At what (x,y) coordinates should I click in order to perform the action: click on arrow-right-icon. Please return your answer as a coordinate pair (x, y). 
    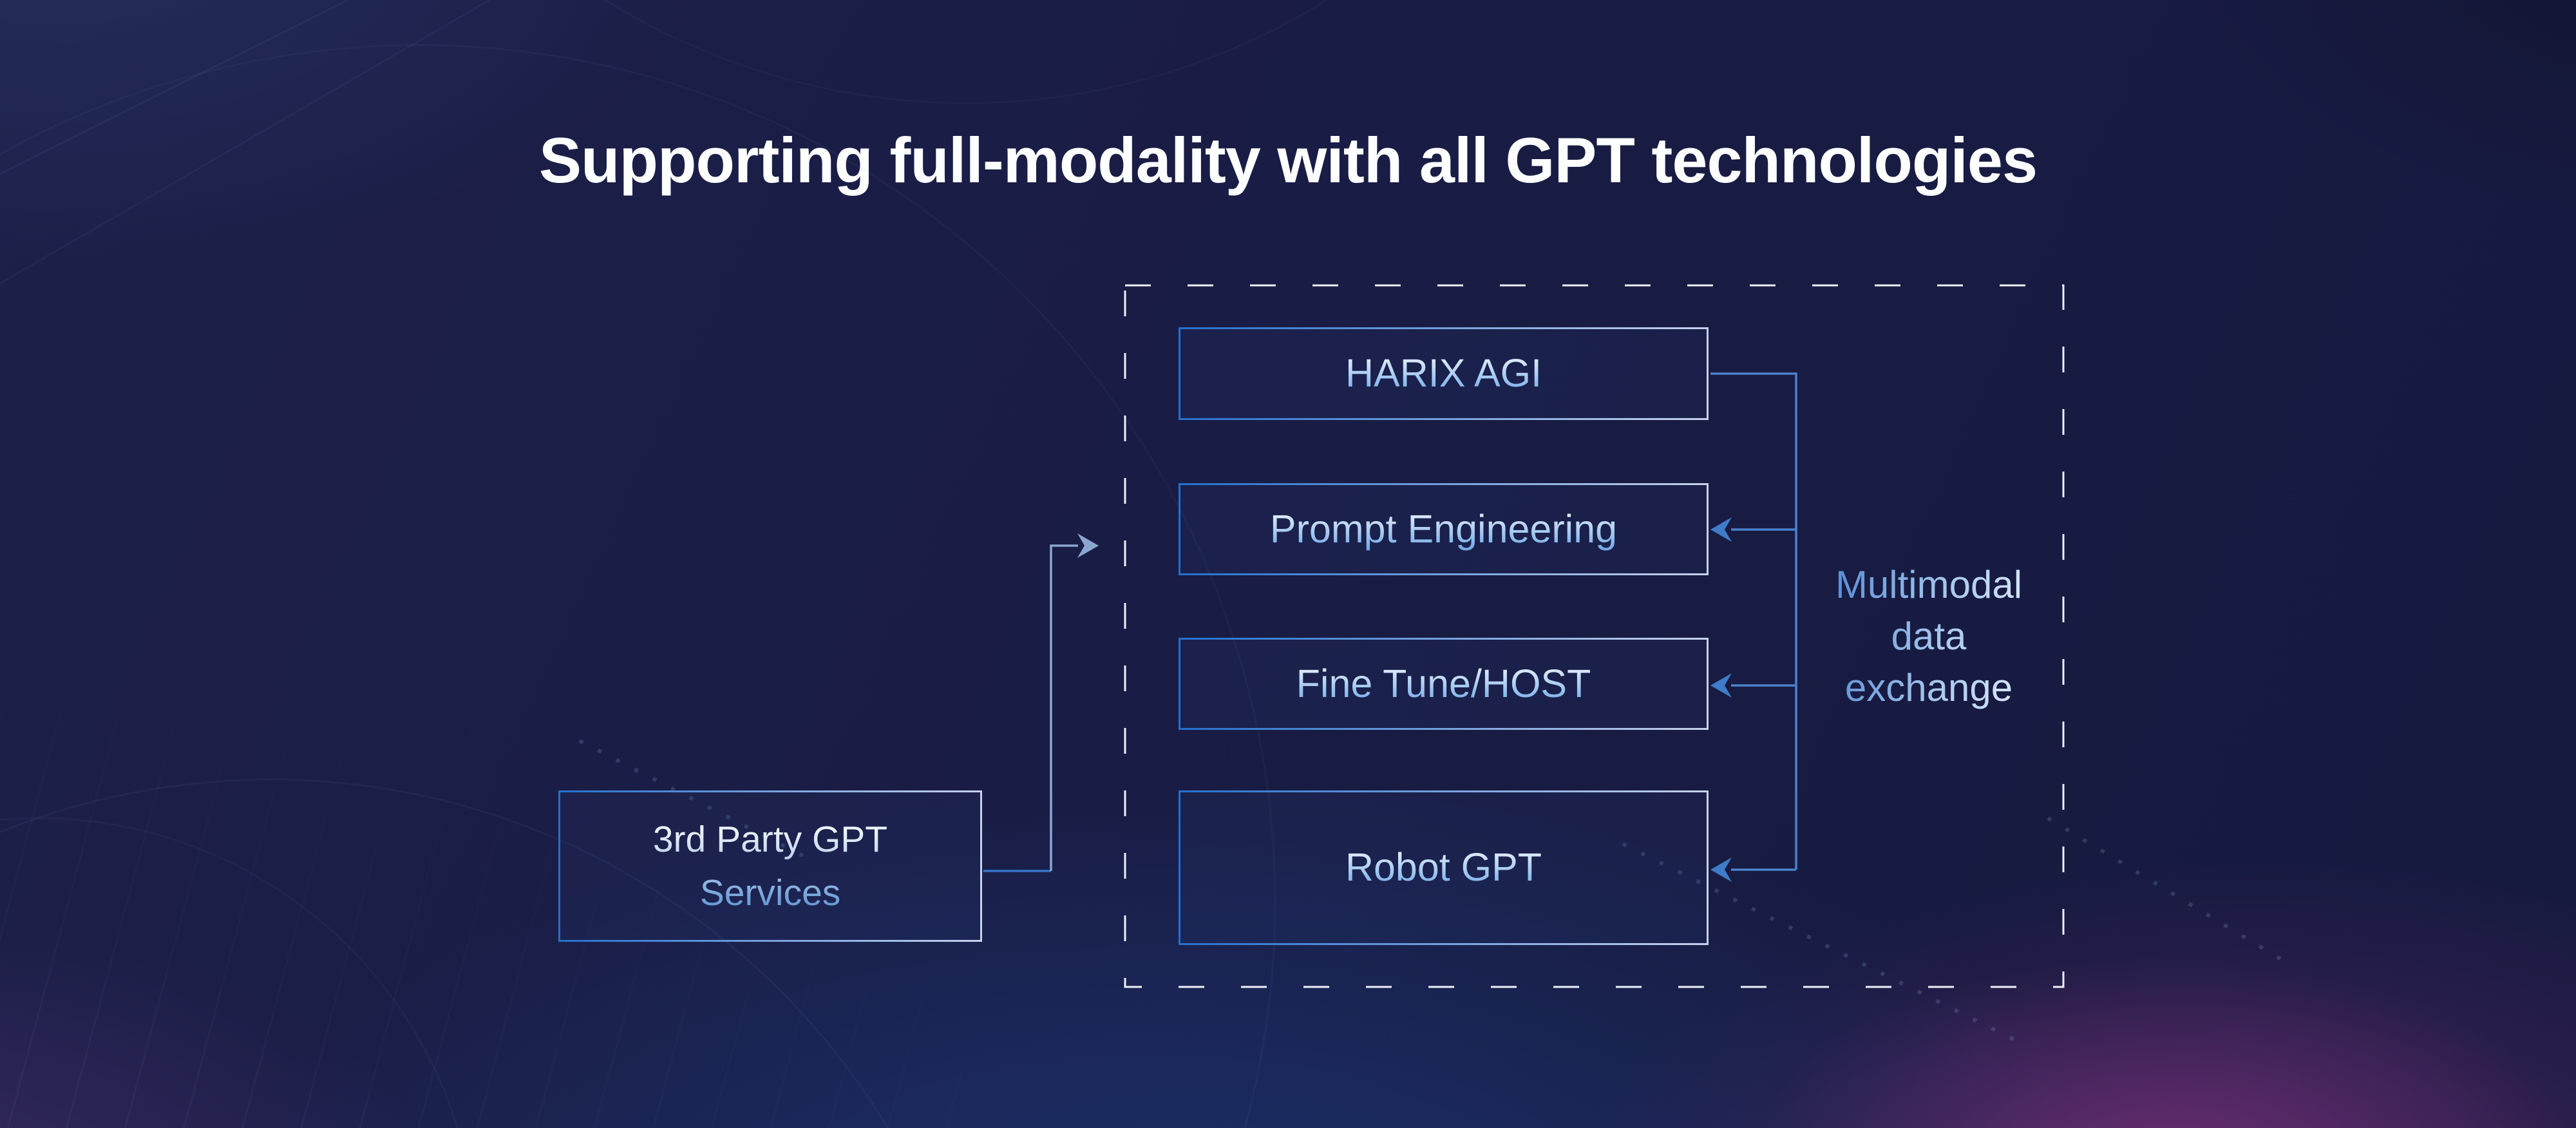
    Looking at the image, I should click on (1088, 545).